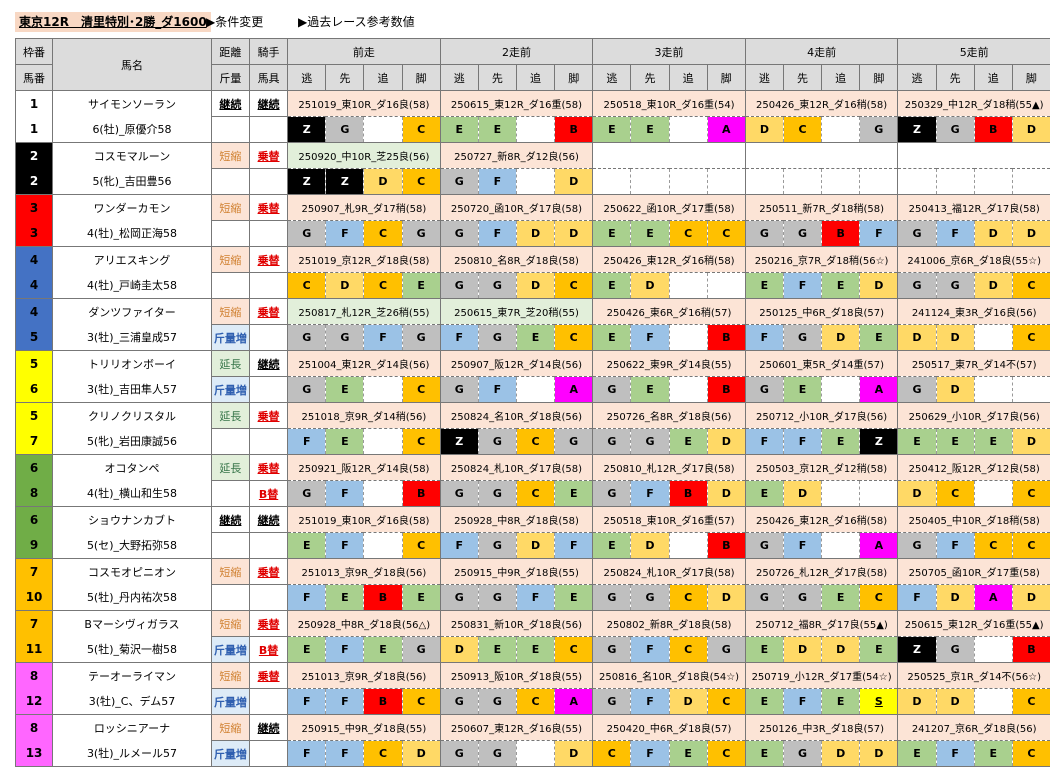 This screenshot has height=767, width=1050. Describe the element at coordinates (669, 208) in the screenshot. I see `past-race-info: 250622_函10R_ダ17重(58)` at that location.